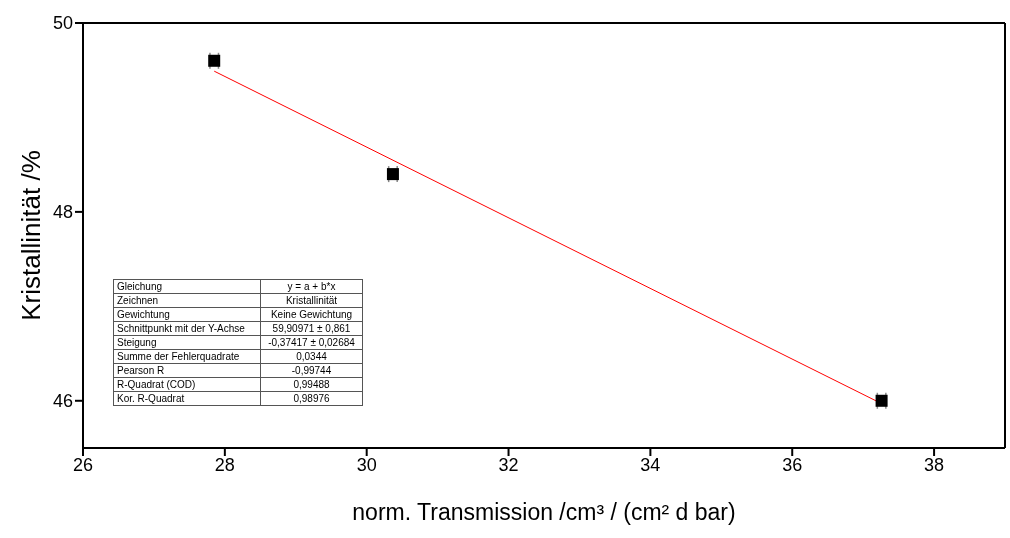 This screenshot has height=538, width=1010. I want to click on x-tick-label: 32, so click(508, 464).